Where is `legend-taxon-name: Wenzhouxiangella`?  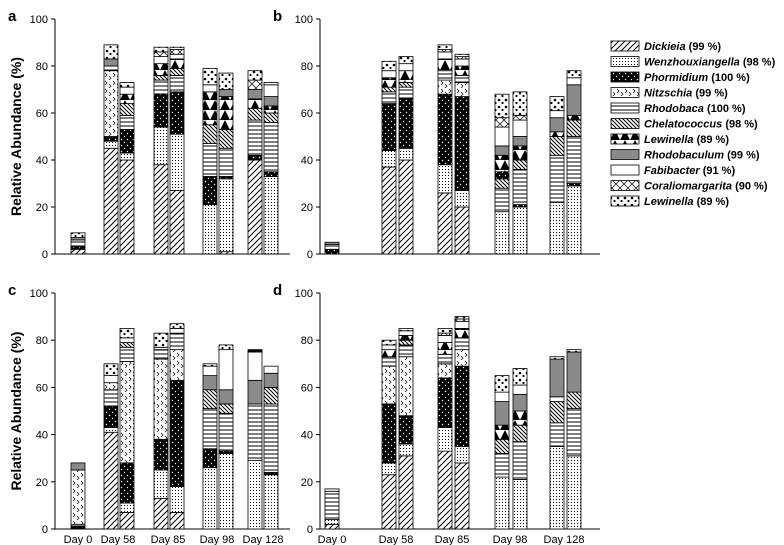 legend-taxon-name: Wenzhouxiangella is located at coordinates (692, 63).